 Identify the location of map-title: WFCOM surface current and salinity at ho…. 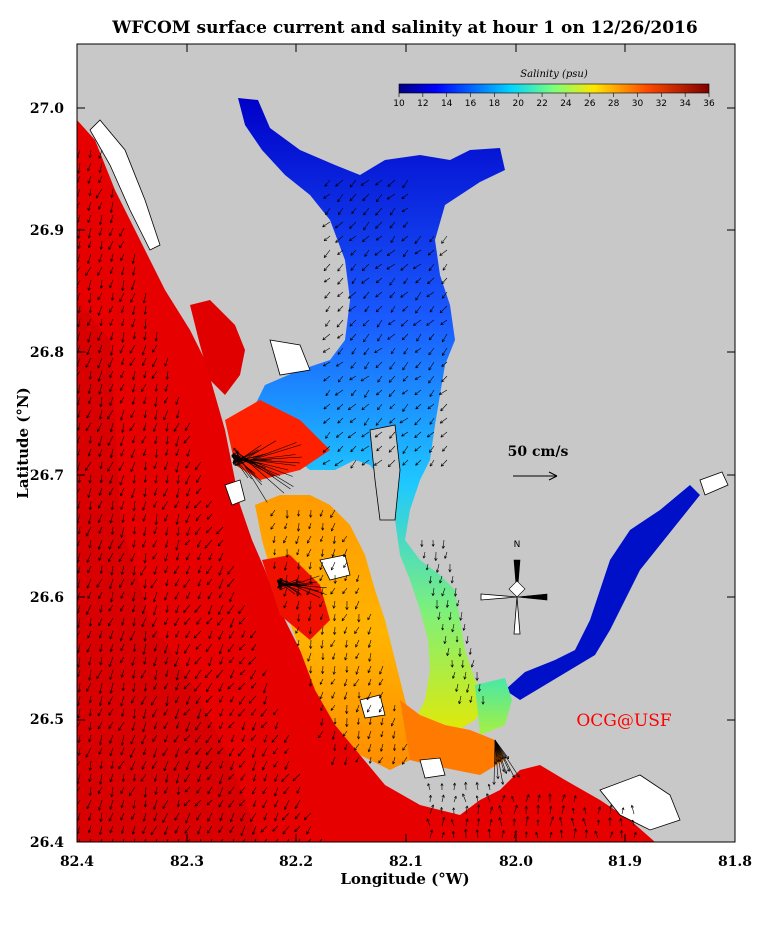
(404, 28).